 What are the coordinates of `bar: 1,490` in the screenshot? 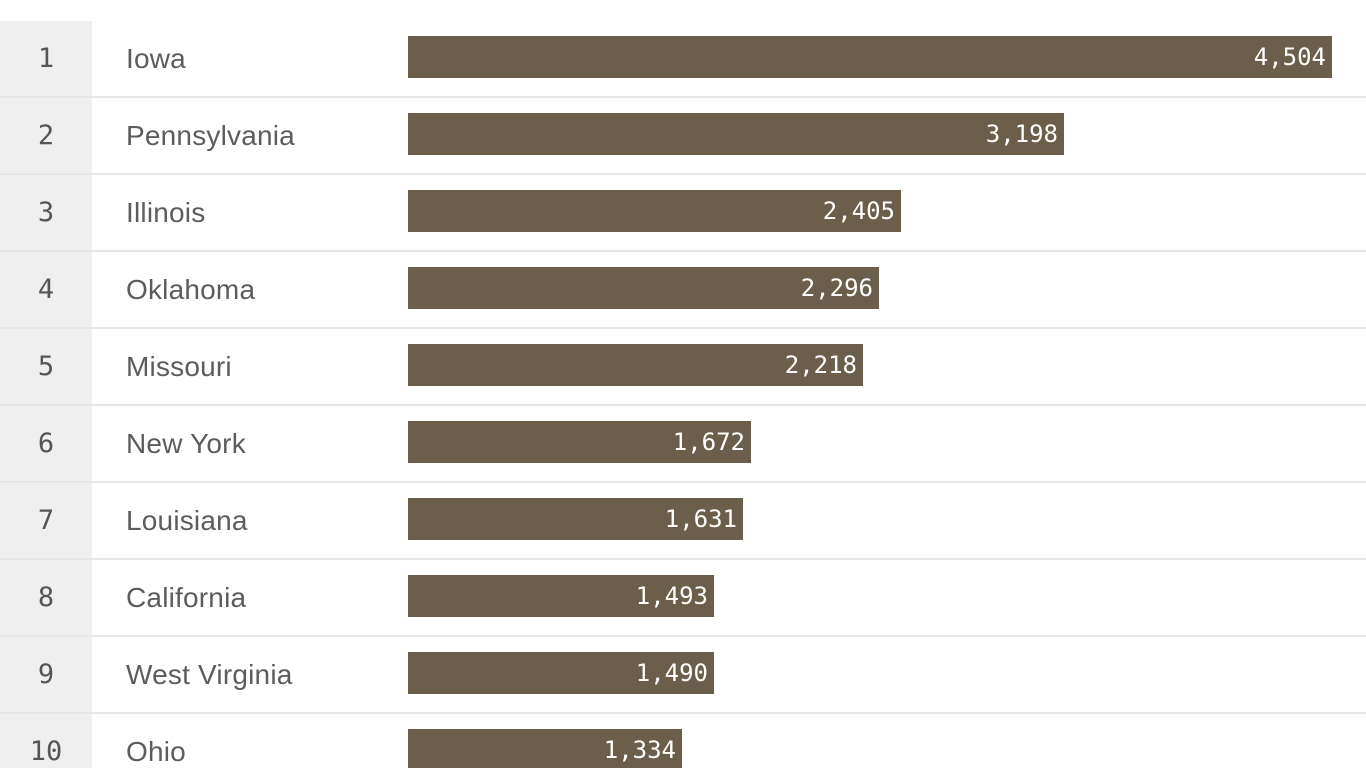 It's located at (561, 673).